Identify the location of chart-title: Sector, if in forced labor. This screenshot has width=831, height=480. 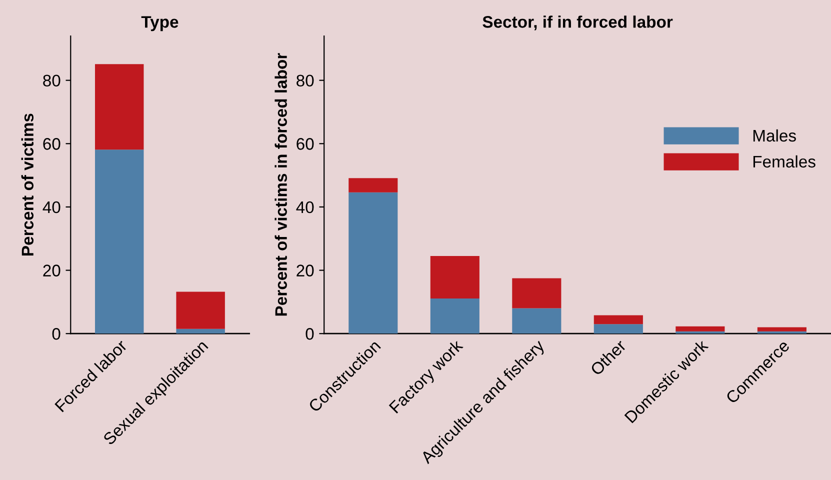
(577, 23).